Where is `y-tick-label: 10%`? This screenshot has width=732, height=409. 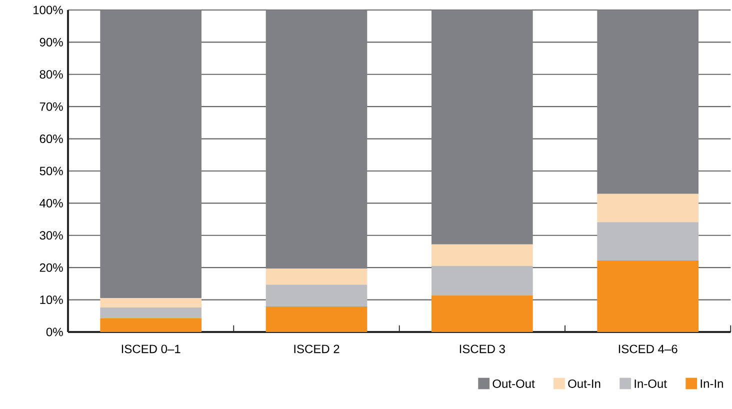
y-tick-label: 10% is located at coordinates (51, 300).